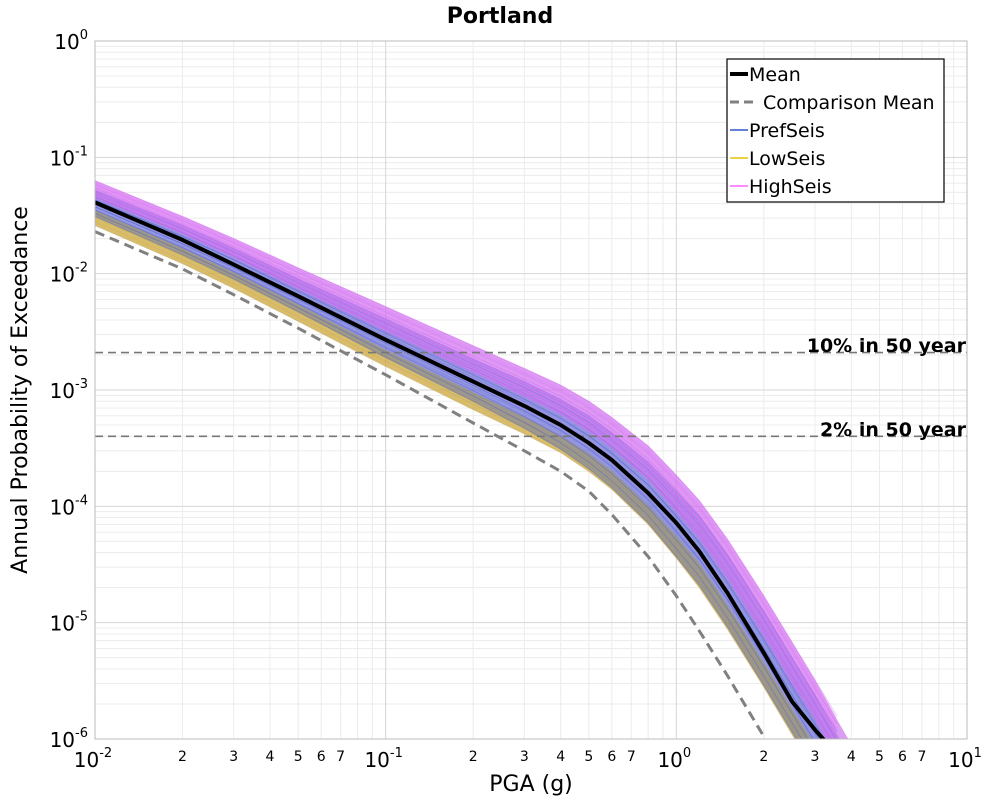  What do you see at coordinates (674, 759) in the screenshot?
I see `x-tick-label: 10⁰` at bounding box center [674, 759].